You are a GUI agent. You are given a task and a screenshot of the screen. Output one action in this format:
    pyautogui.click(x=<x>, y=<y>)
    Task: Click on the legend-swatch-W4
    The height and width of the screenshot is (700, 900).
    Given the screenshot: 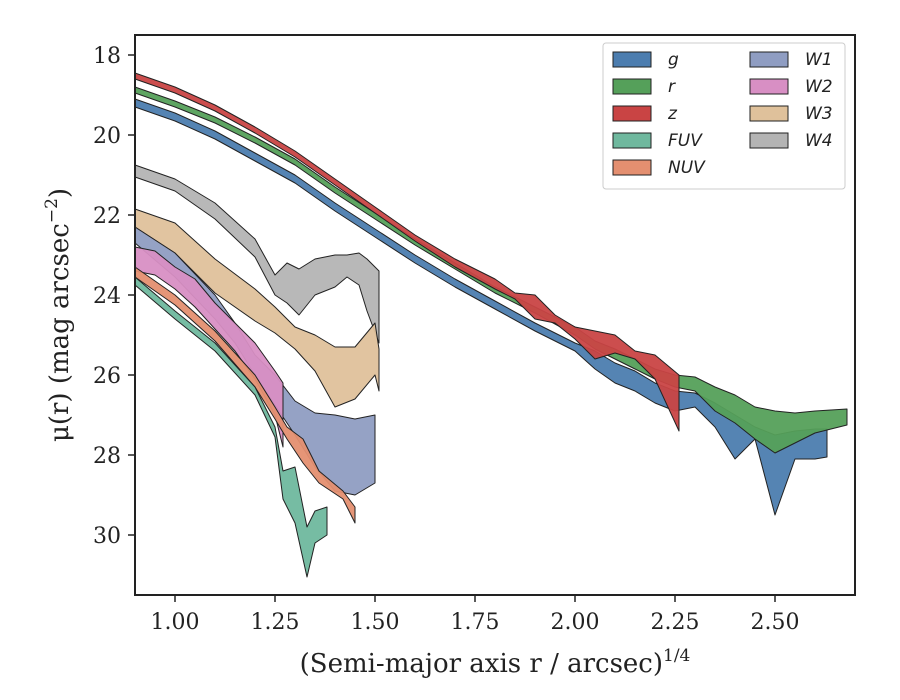 What is the action you would take?
    pyautogui.click(x=769, y=140)
    